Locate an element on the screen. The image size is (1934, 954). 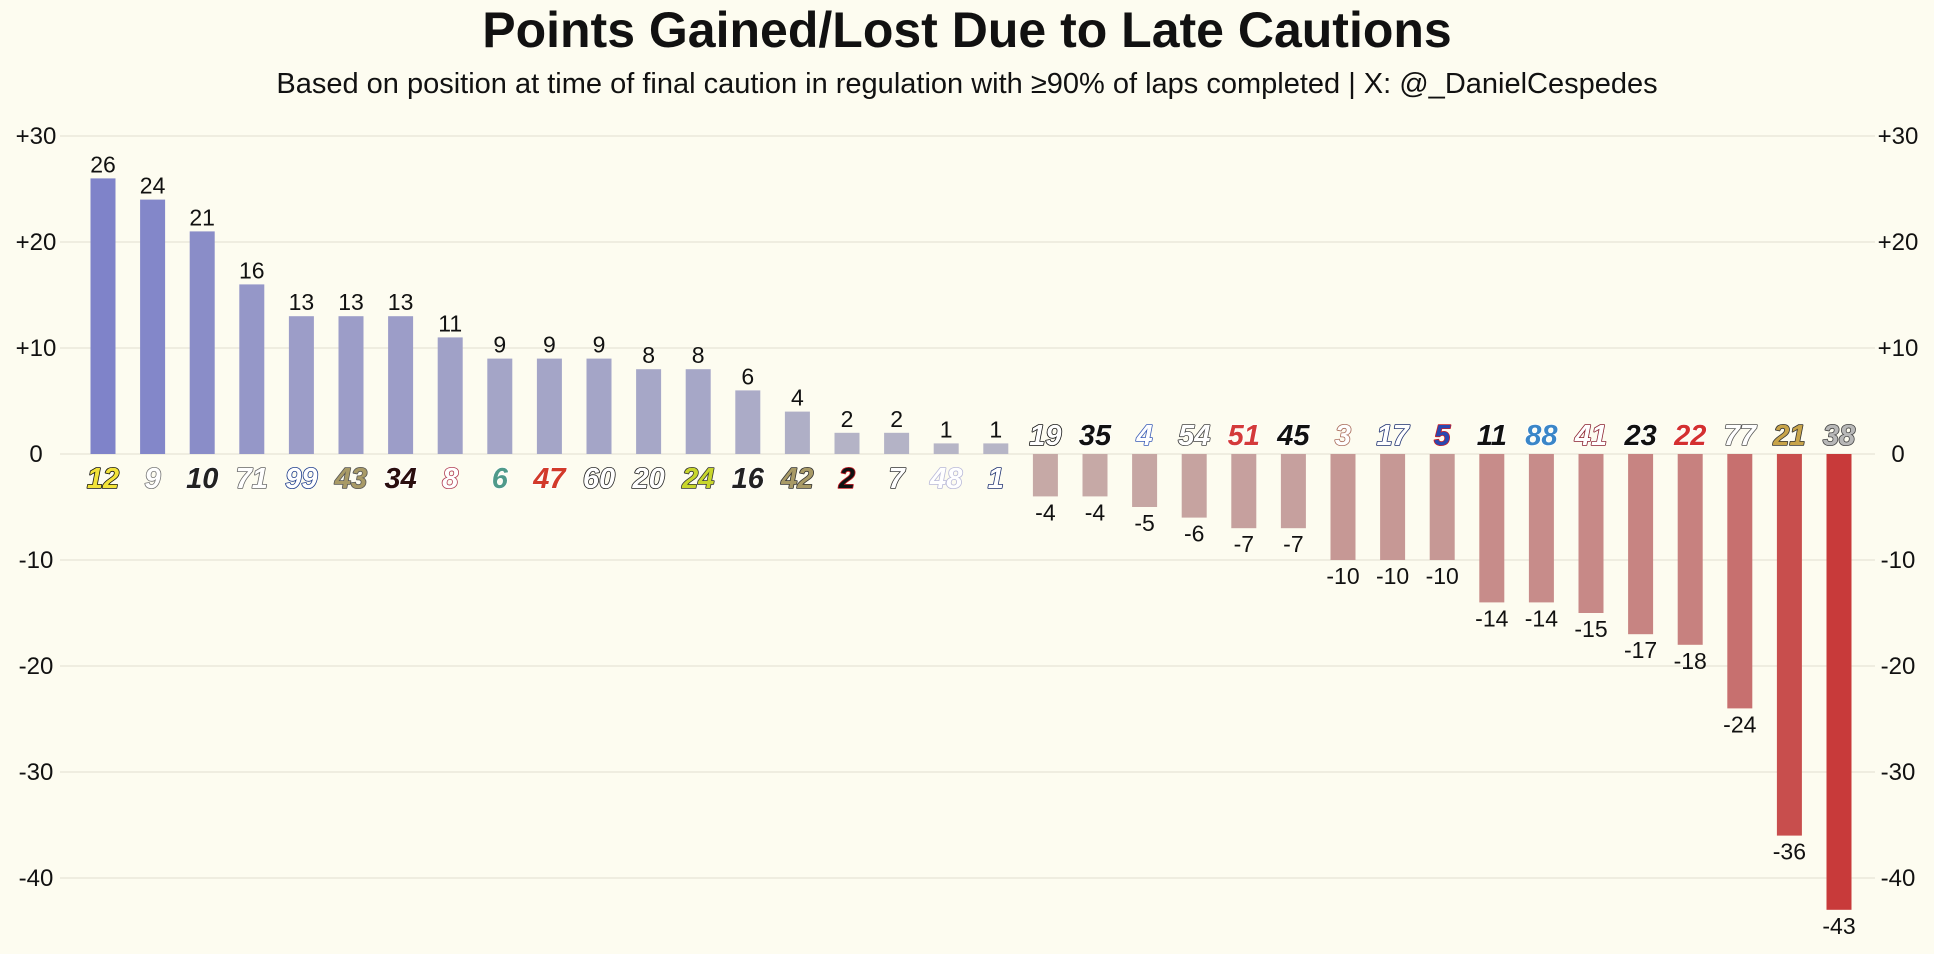
chart-title: Points Gained/Lost Due to Late Cautions is located at coordinates (967, 30).